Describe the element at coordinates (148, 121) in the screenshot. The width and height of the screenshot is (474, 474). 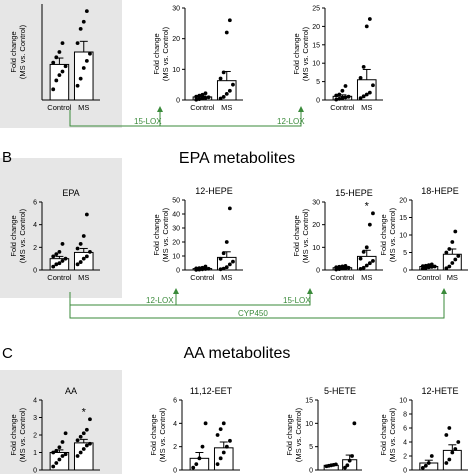
I see `enzyme-label-15-lox: 15-LOX` at that location.